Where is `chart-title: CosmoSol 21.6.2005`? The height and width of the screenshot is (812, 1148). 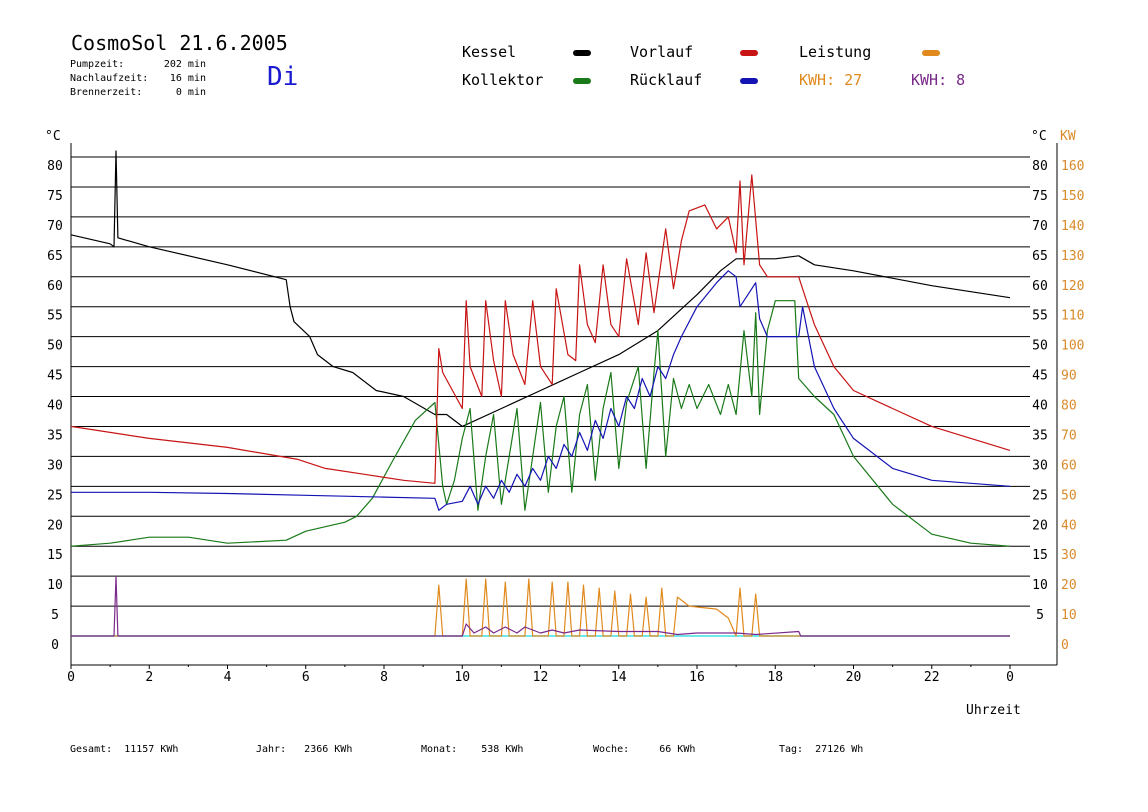
chart-title: CosmoSol 21.6.2005 is located at coordinates (179, 43).